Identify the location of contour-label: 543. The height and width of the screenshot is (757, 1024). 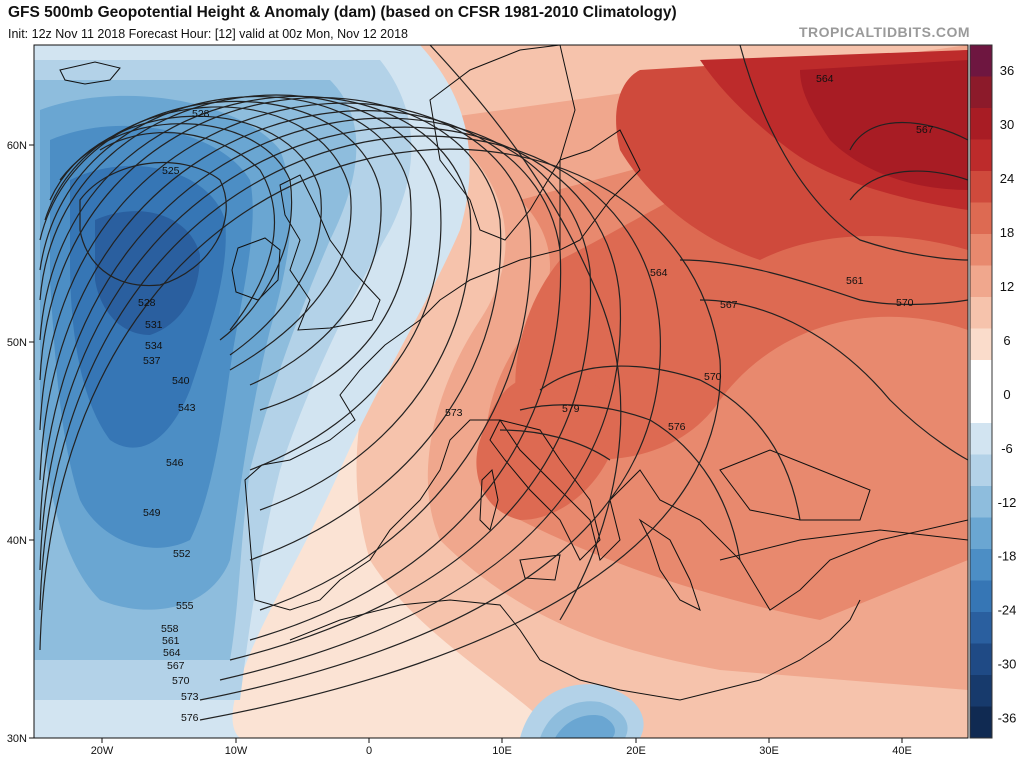
(187, 408).